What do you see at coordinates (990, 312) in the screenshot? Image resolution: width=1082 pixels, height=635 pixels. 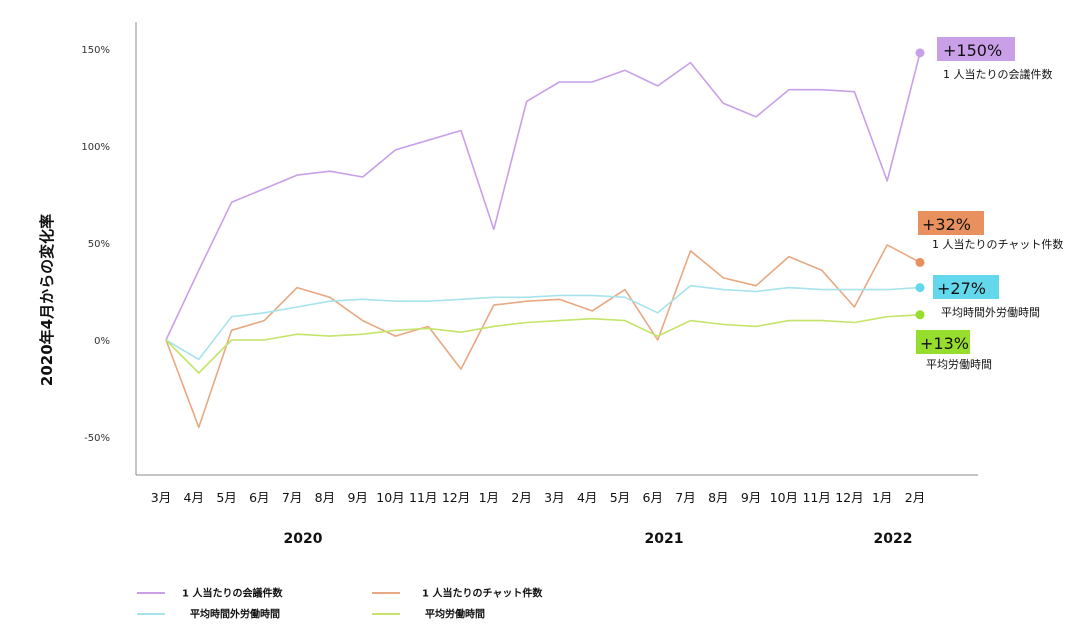 I see `callout-label: 平均時間外労働時間` at bounding box center [990, 312].